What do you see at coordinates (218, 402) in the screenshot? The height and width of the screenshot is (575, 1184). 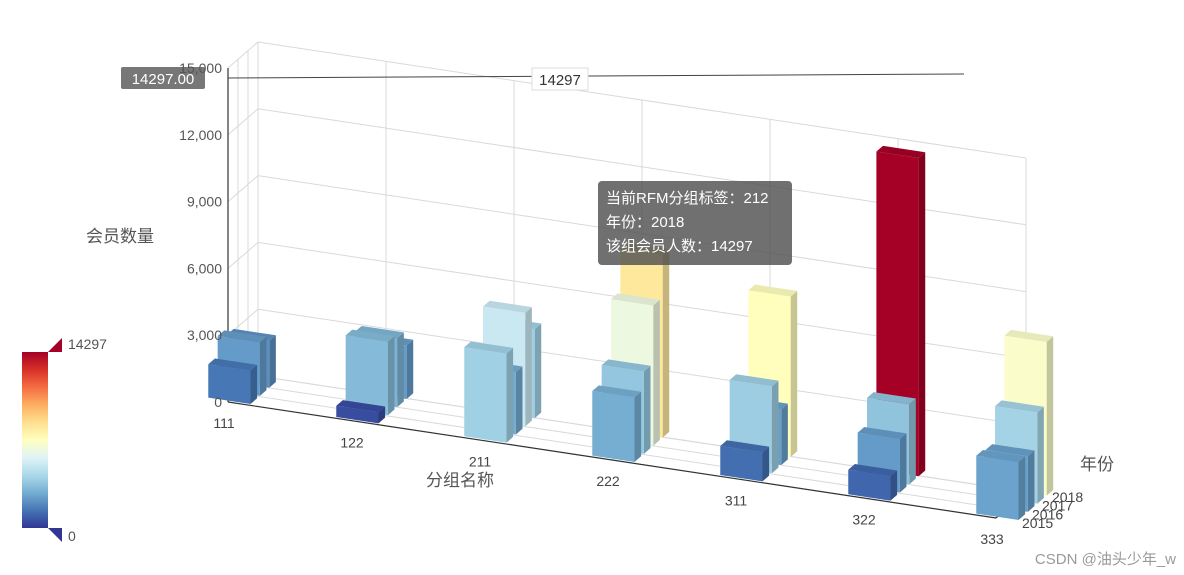 I see `z-tick-label: 0` at bounding box center [218, 402].